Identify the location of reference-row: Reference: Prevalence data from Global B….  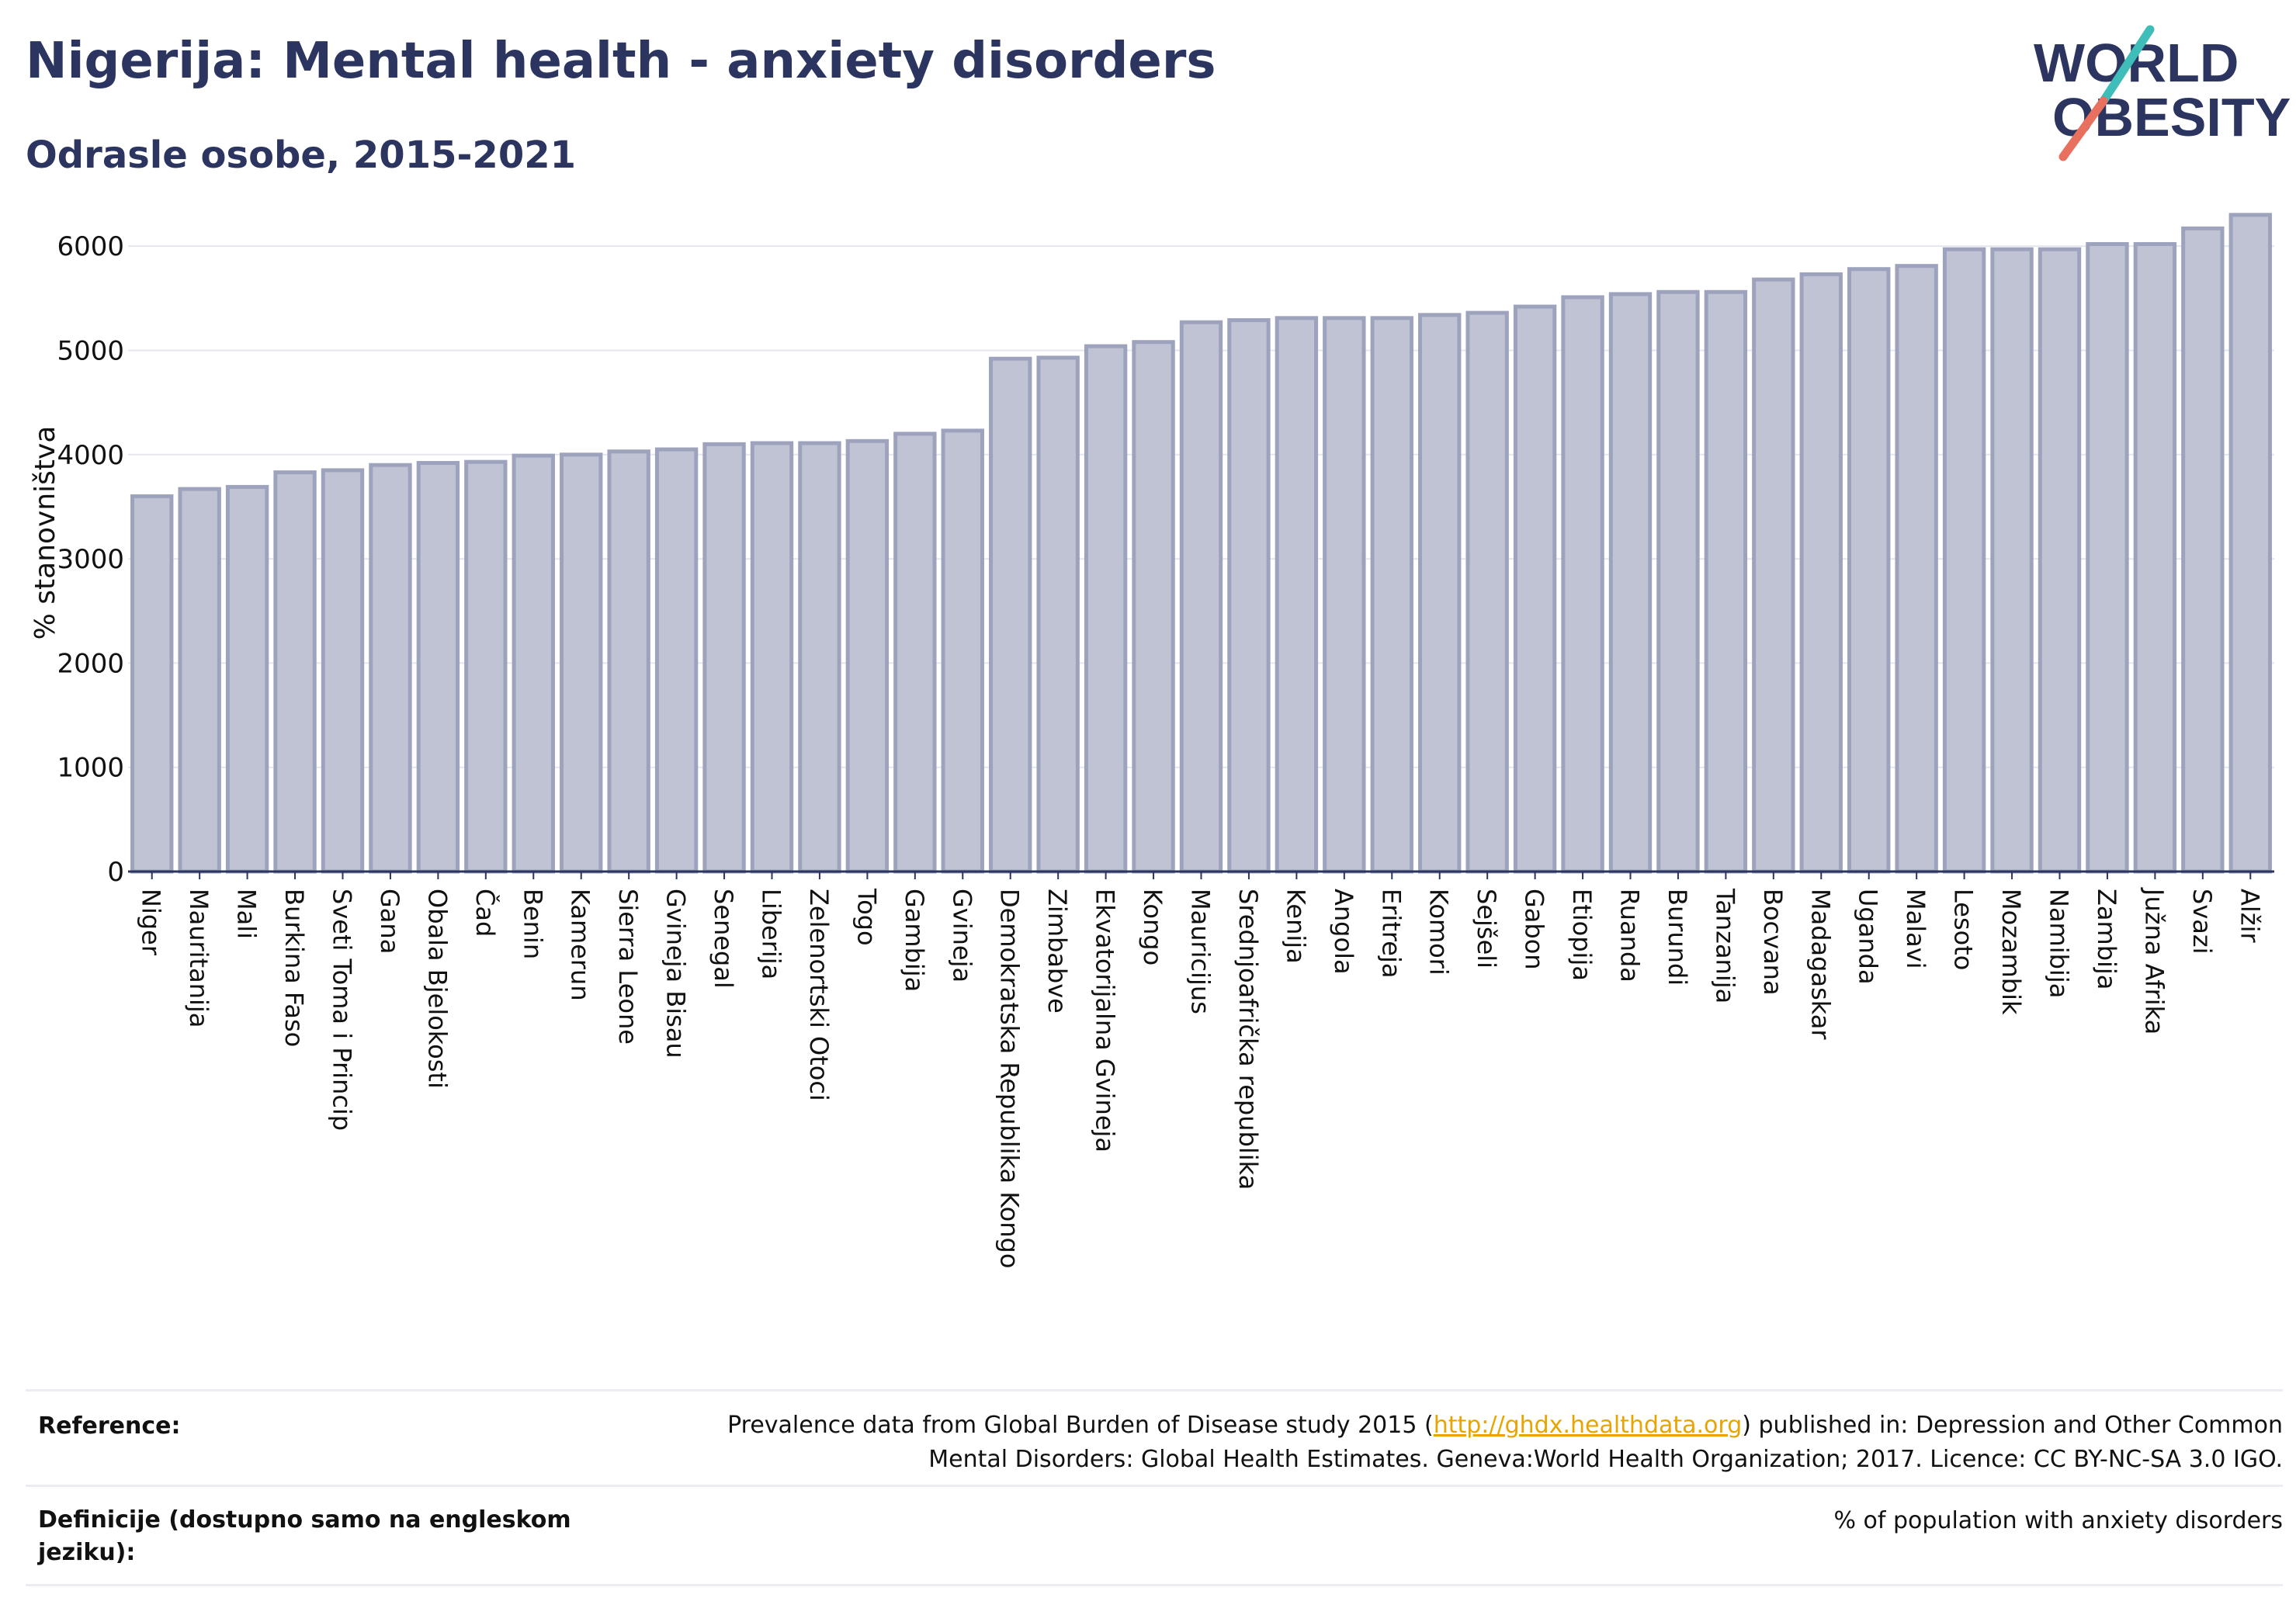
(1154, 1437).